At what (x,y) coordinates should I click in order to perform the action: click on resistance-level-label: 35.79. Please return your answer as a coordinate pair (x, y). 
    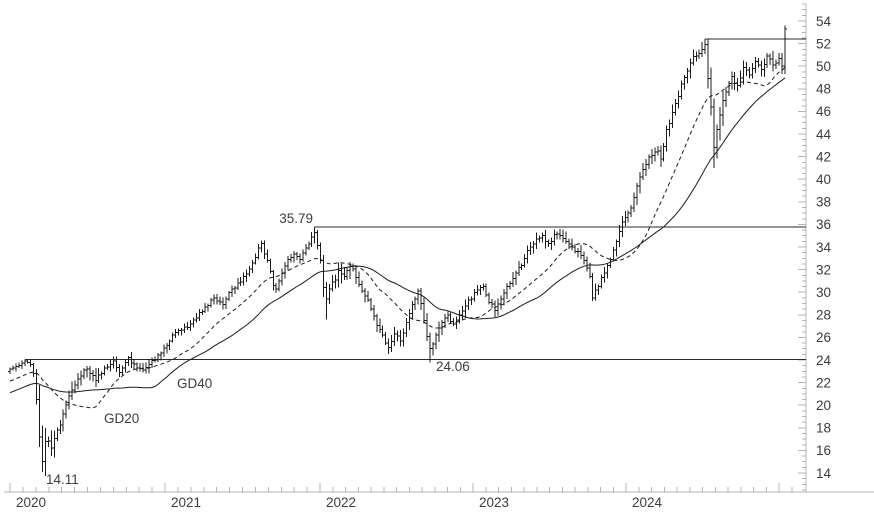
    Looking at the image, I should click on (296, 218).